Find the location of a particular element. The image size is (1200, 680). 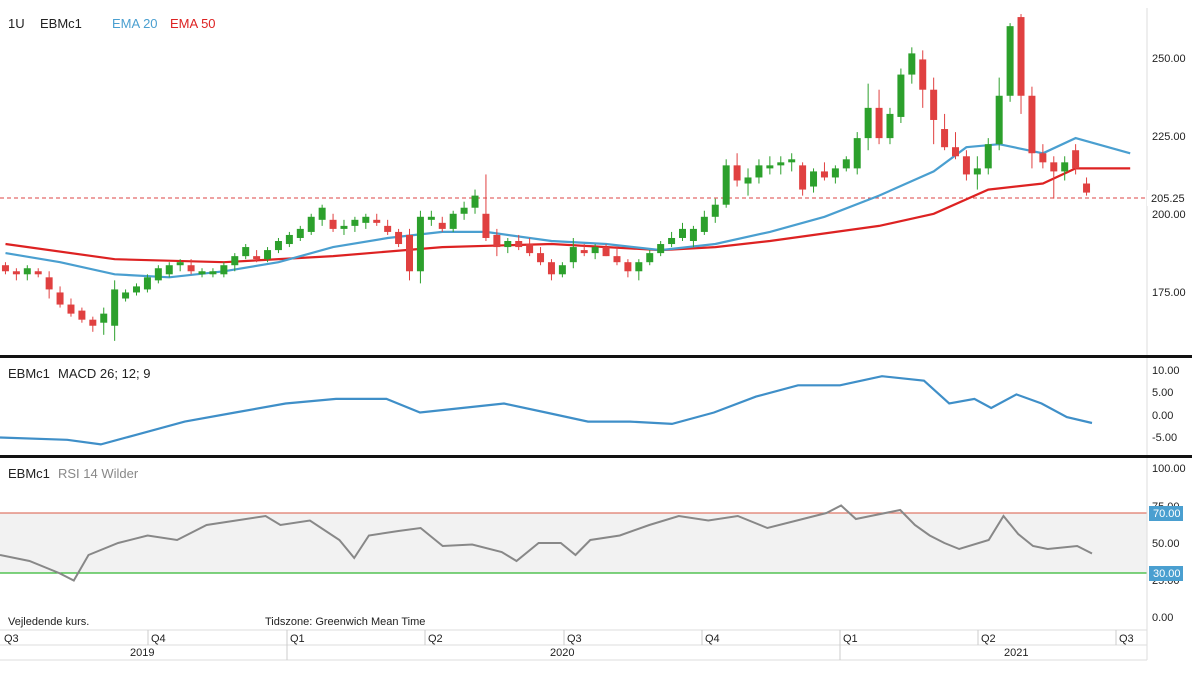

year-label: 2020 is located at coordinates (562, 653).